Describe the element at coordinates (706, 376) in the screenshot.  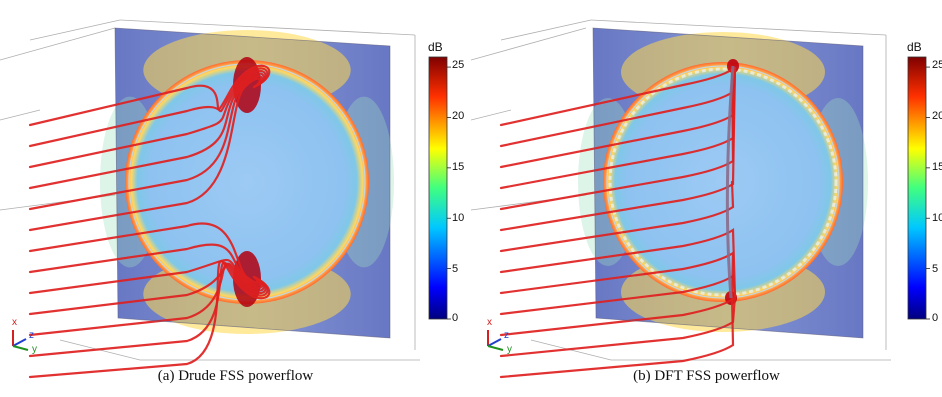
I see `caption-dft: (b) DFT FSS powerflow` at that location.